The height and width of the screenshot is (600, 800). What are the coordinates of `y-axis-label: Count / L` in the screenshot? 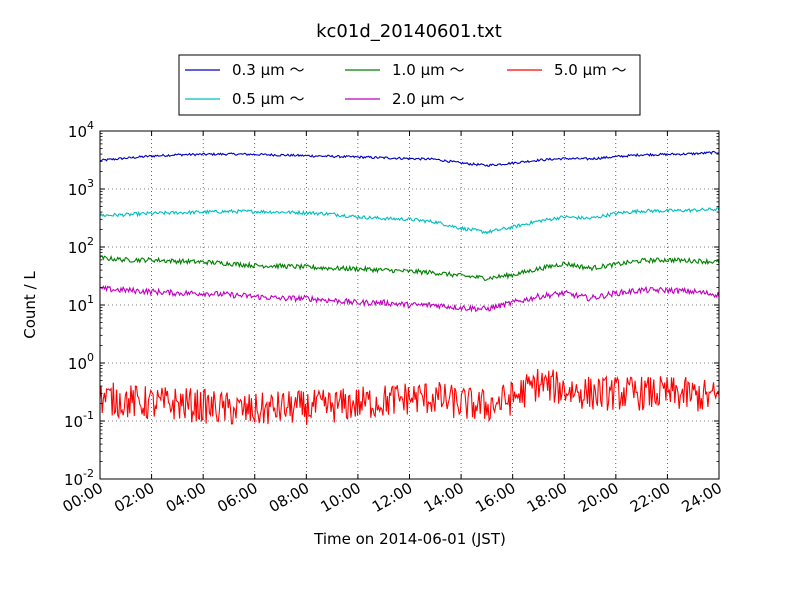 It's located at (30, 305).